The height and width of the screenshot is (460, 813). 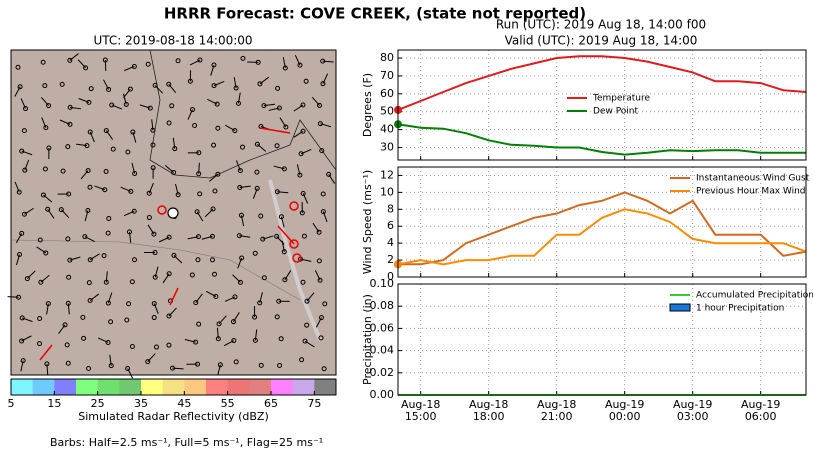 I want to click on y-tick-label: 0.00, so click(x=382, y=394).